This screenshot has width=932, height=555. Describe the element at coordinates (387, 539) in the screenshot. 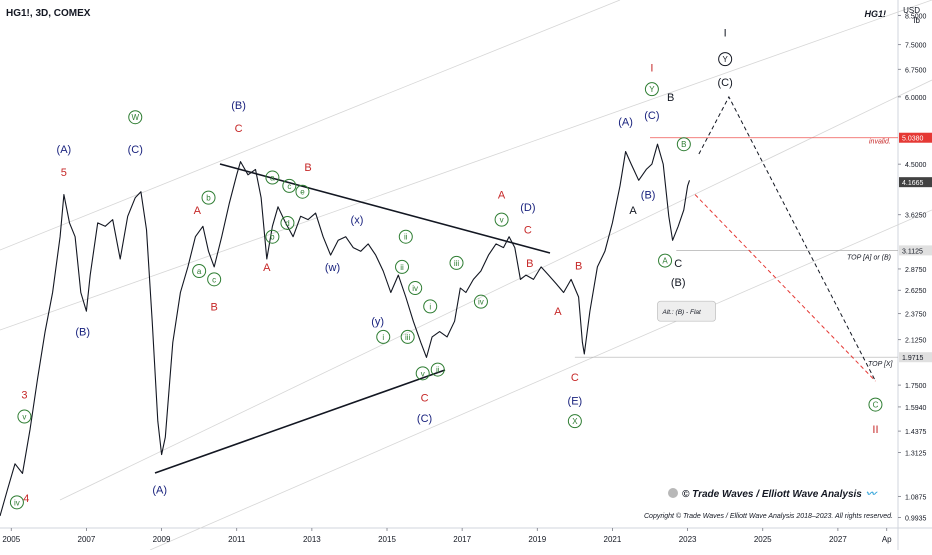

I see `x-tick-label: 2015` at that location.